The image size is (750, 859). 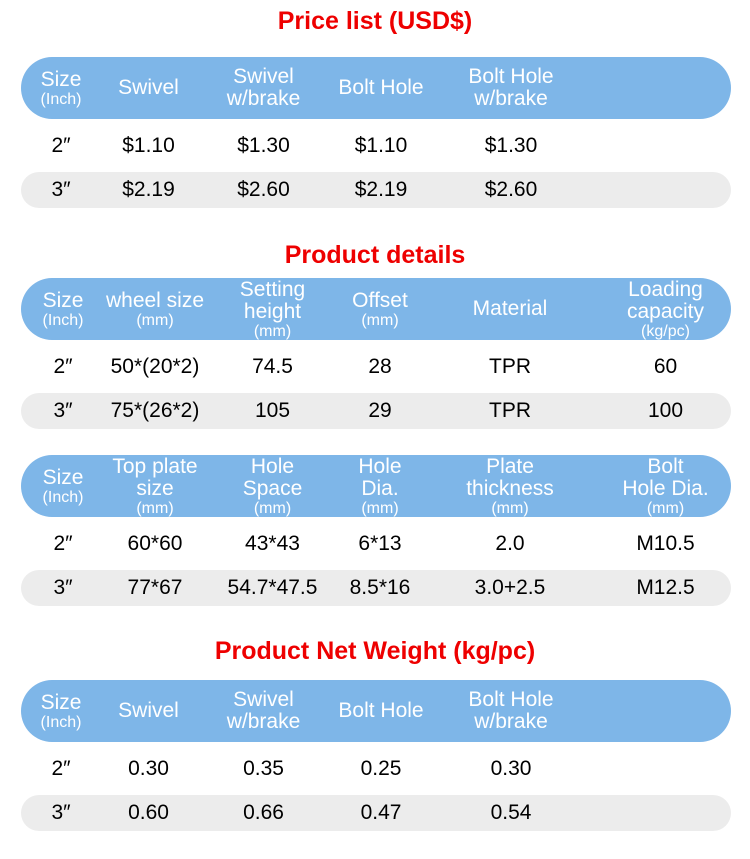 What do you see at coordinates (665, 309) in the screenshot?
I see `column-header-loading-capacity: Loading capacity (kg/pc)` at bounding box center [665, 309].